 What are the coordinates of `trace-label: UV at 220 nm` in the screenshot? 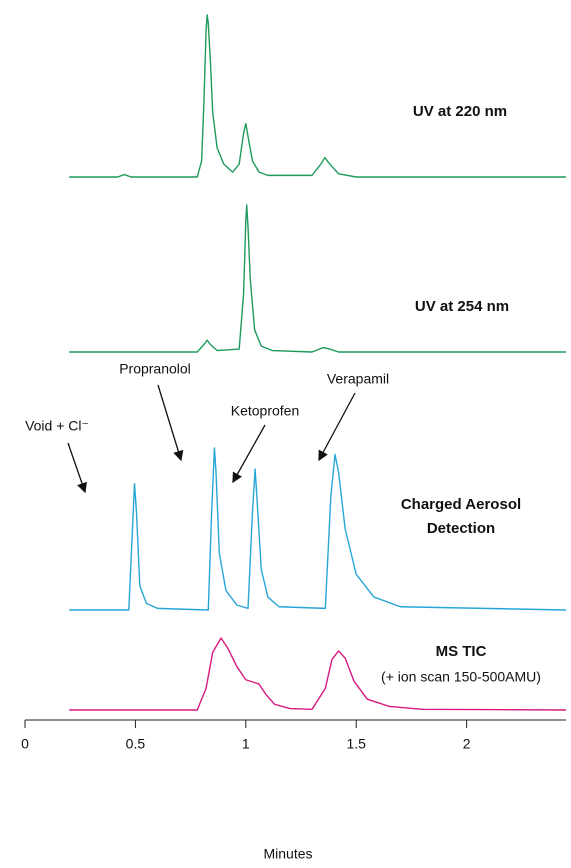 It's located at (460, 111).